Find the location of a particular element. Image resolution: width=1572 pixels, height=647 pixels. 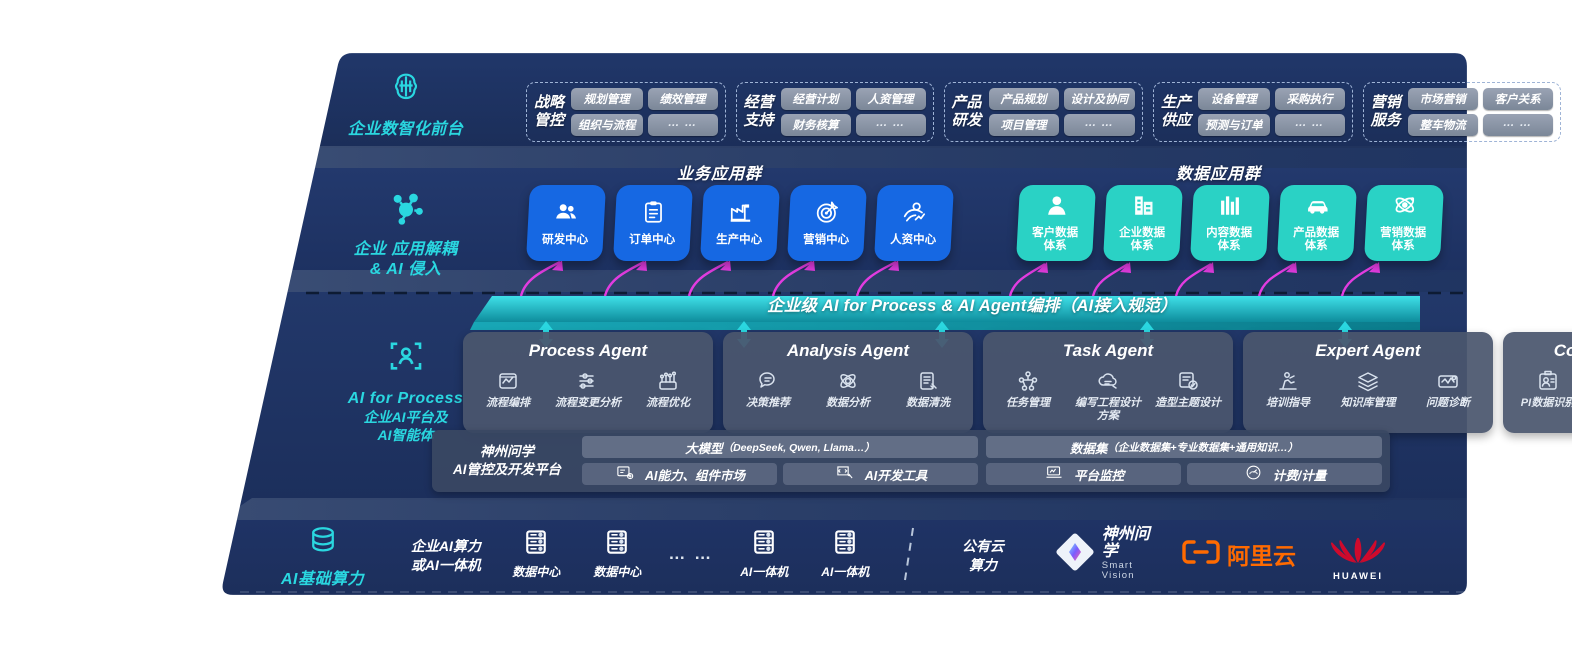

app-card-label: 生产中心 is located at coordinates (739, 239).